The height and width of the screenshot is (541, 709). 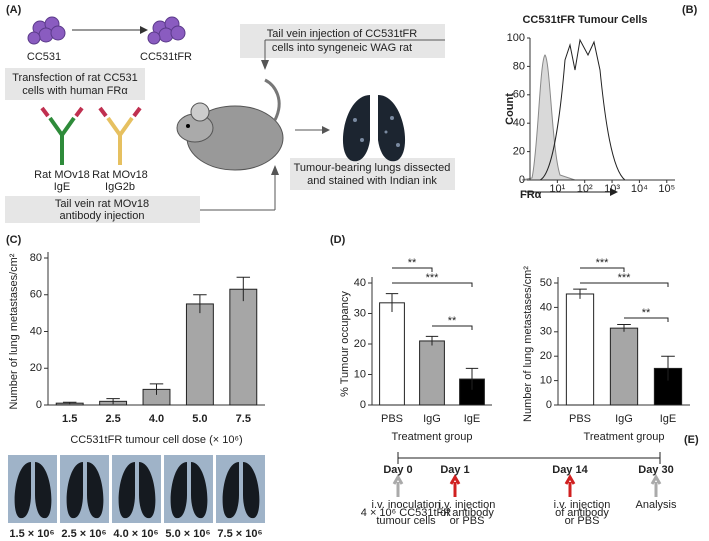 What do you see at coordinates (338, 240) in the screenshot?
I see `panel-label: (D)` at bounding box center [338, 240].